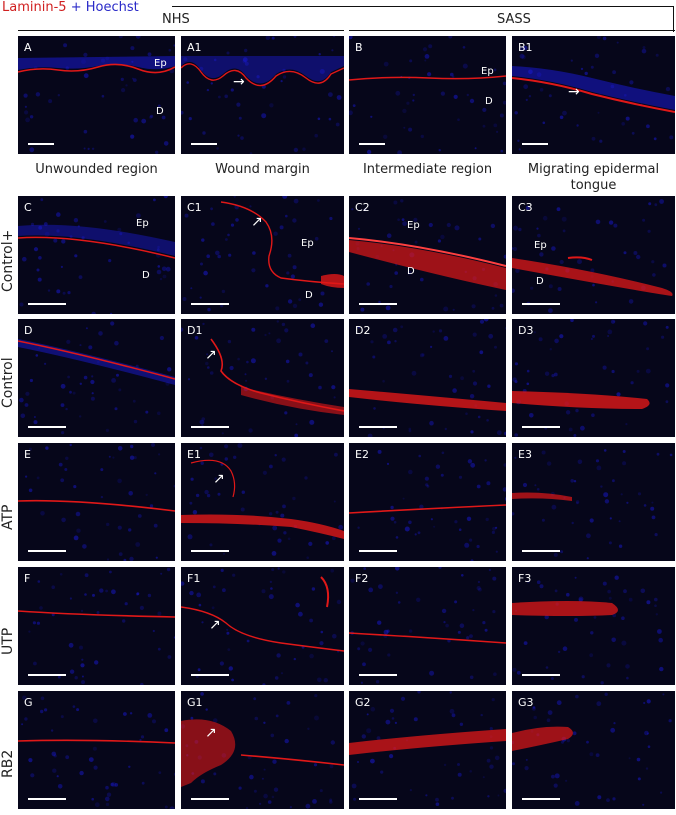 This screenshot has width=676, height=815. What do you see at coordinates (211, 355) in the screenshot?
I see `arrow-up-icon: ↗` at bounding box center [211, 355].